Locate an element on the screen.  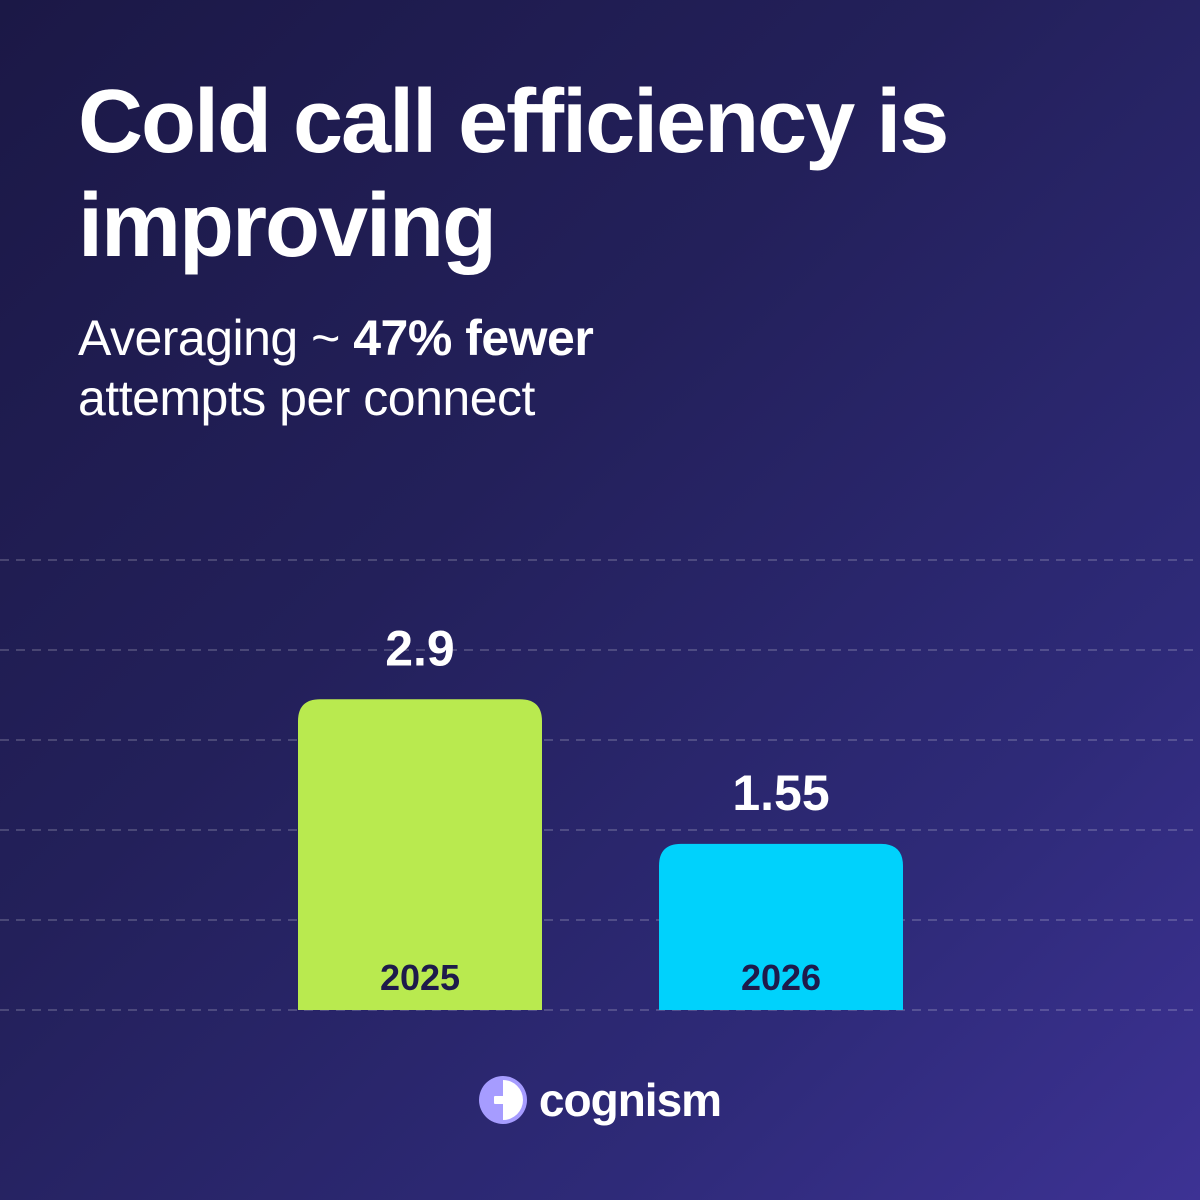
subtitle-emphasis: 47% fewer is located at coordinates (473, 338).